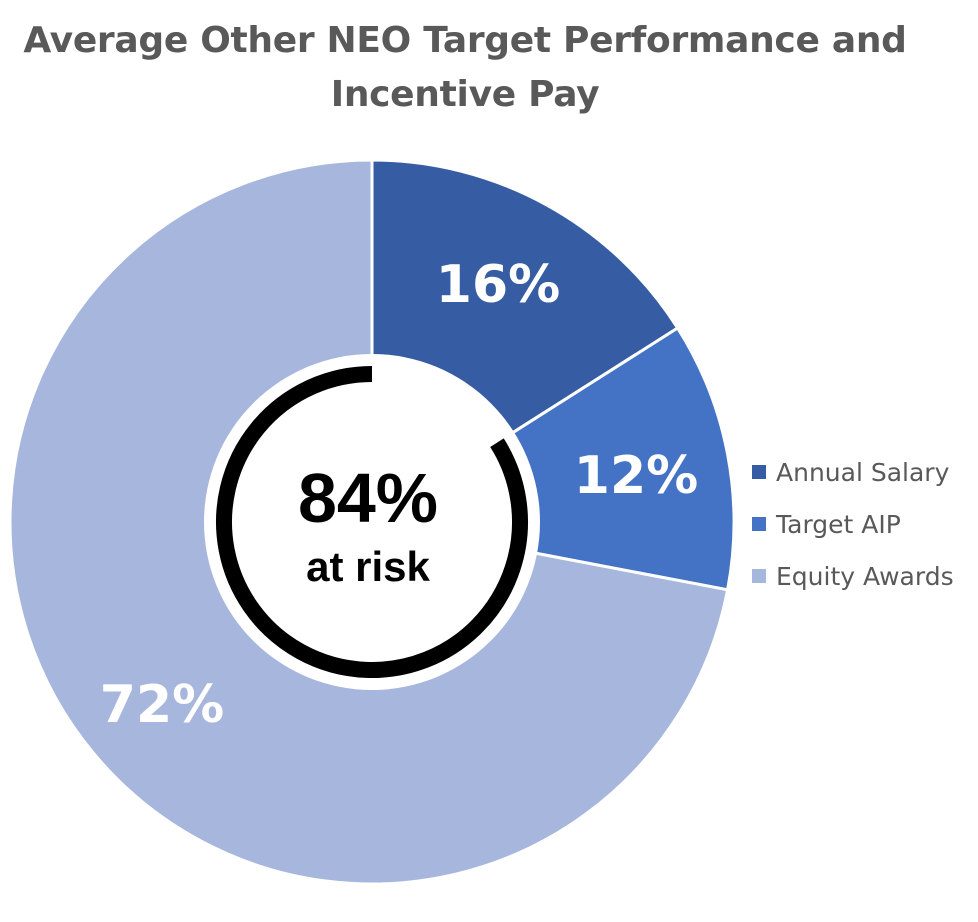 This screenshot has height=922, width=978. I want to click on data-label-annual-salary: 16%, so click(498, 285).